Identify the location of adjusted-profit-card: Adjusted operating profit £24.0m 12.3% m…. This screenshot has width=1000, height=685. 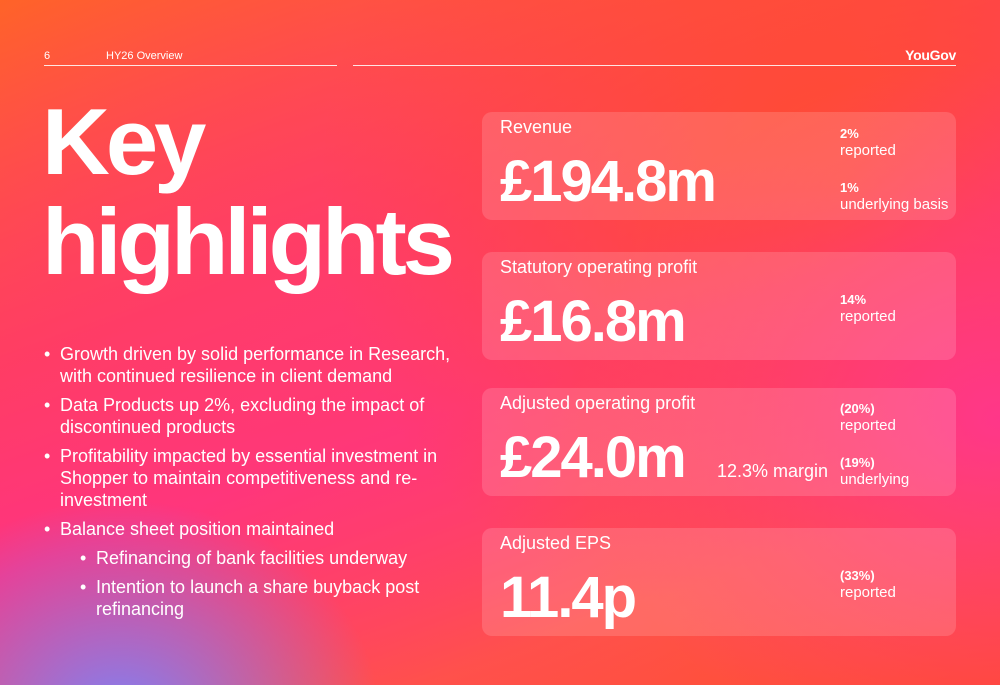
(719, 442).